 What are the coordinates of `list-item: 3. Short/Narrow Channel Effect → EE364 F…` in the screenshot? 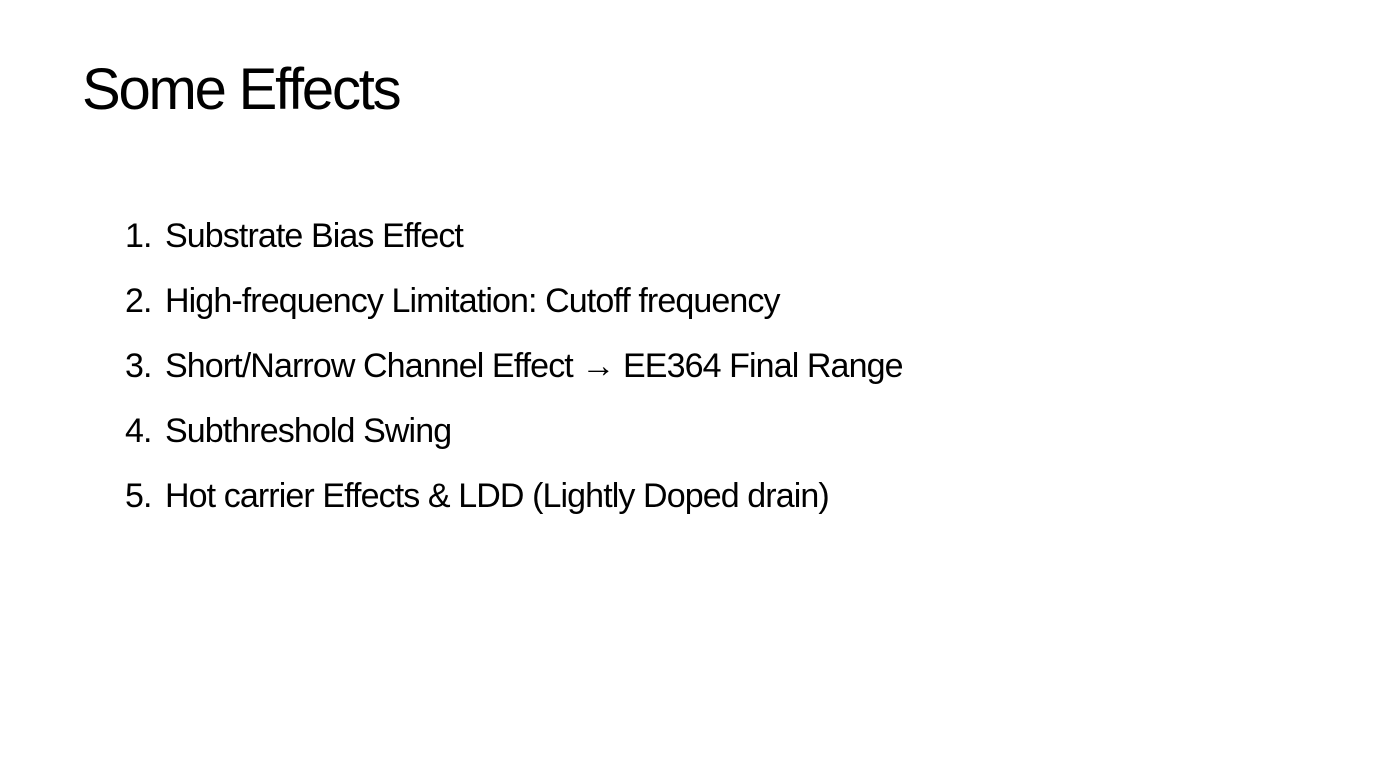 It's located at (514, 370).